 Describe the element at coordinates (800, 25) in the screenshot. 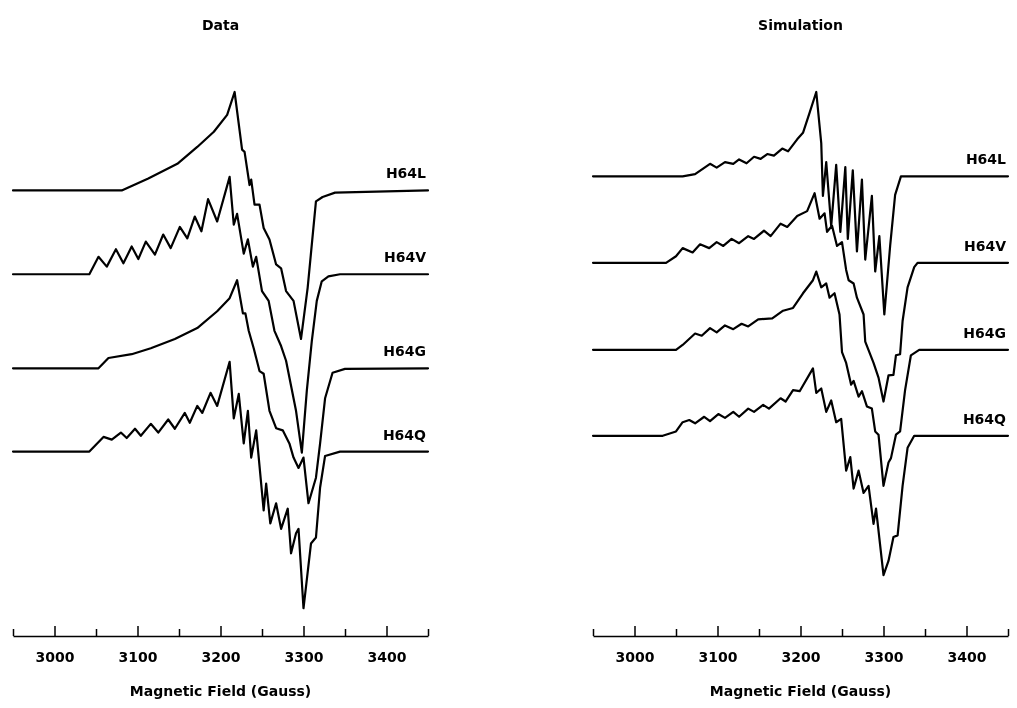

I see `chart-title: Simulation` at that location.